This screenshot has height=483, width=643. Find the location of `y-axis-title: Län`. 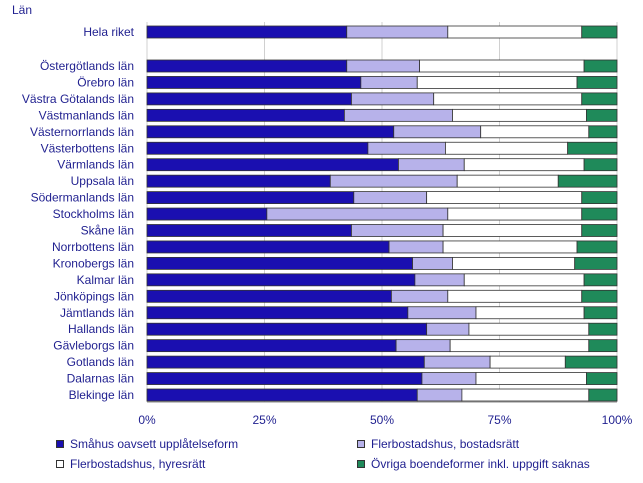

y-axis-title: Län is located at coordinates (22, 10).